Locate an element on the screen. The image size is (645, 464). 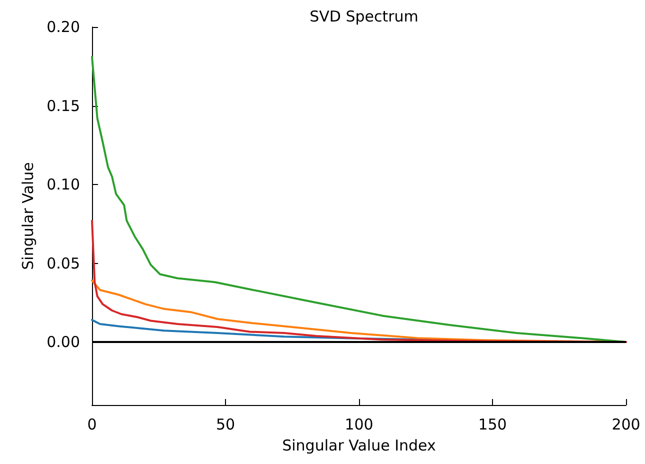
x-tick-label: 150 is located at coordinates (492, 425).